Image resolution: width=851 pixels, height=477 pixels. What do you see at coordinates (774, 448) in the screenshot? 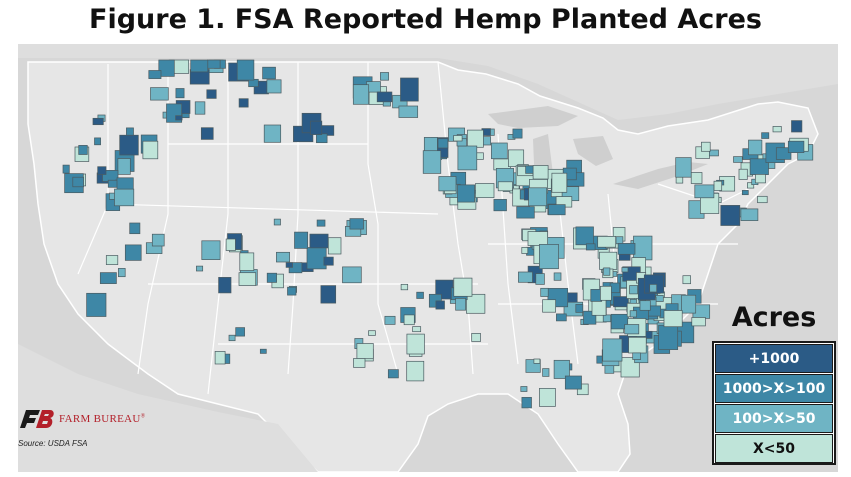
I see `legend-item-under-50: X<50` at bounding box center [774, 448].